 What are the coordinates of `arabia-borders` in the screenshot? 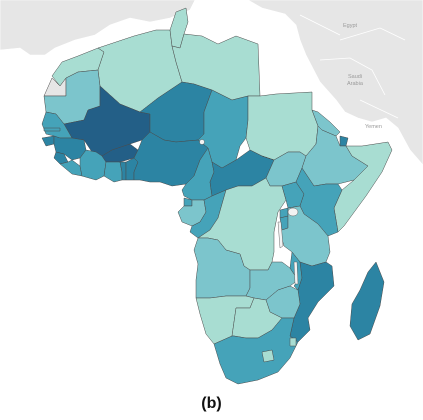 It's located at (352, 66).